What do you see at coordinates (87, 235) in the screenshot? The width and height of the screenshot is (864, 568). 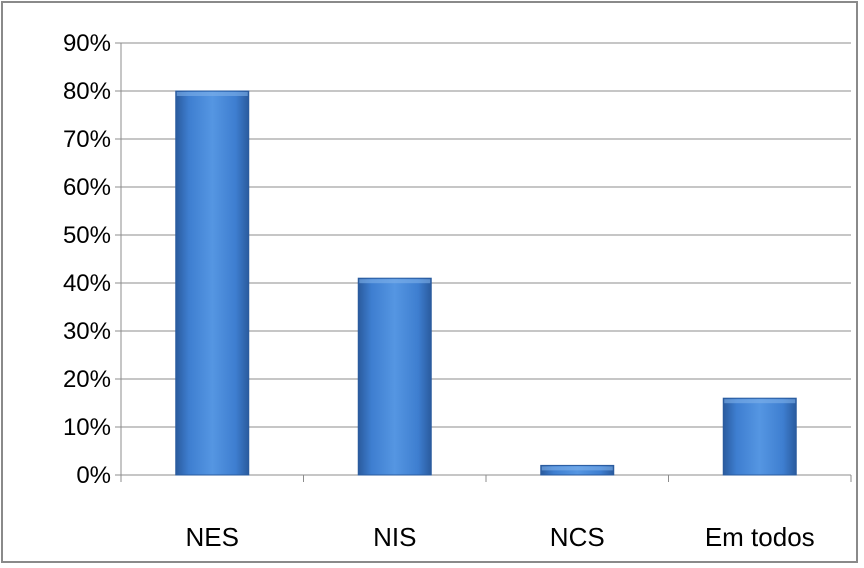 I see `y-tick-label: 50%` at bounding box center [87, 235].